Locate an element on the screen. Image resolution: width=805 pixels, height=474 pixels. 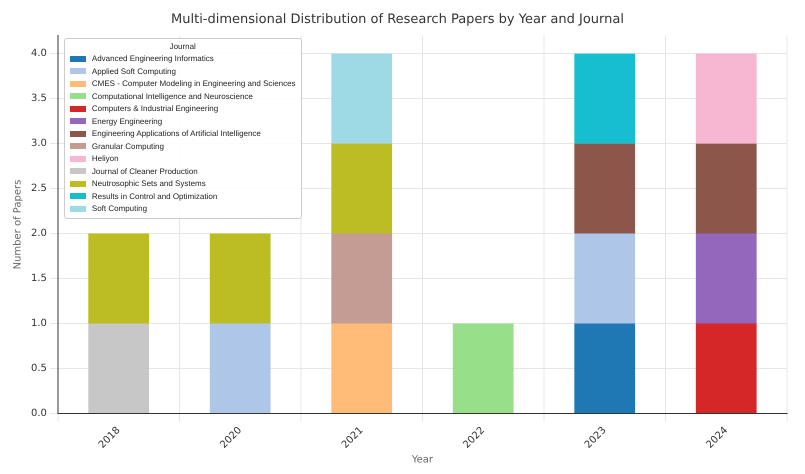
y-tick-label: 0.0 is located at coordinates (38, 414).